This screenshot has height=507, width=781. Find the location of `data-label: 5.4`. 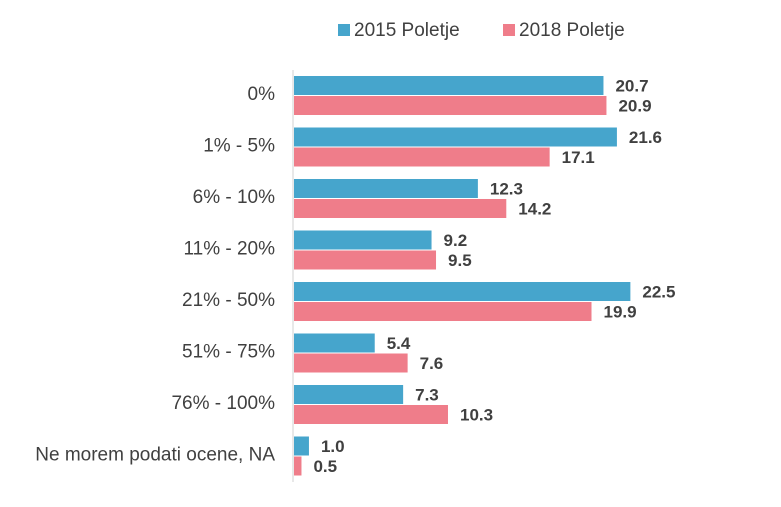

data-label: 5.4 is located at coordinates (399, 343).